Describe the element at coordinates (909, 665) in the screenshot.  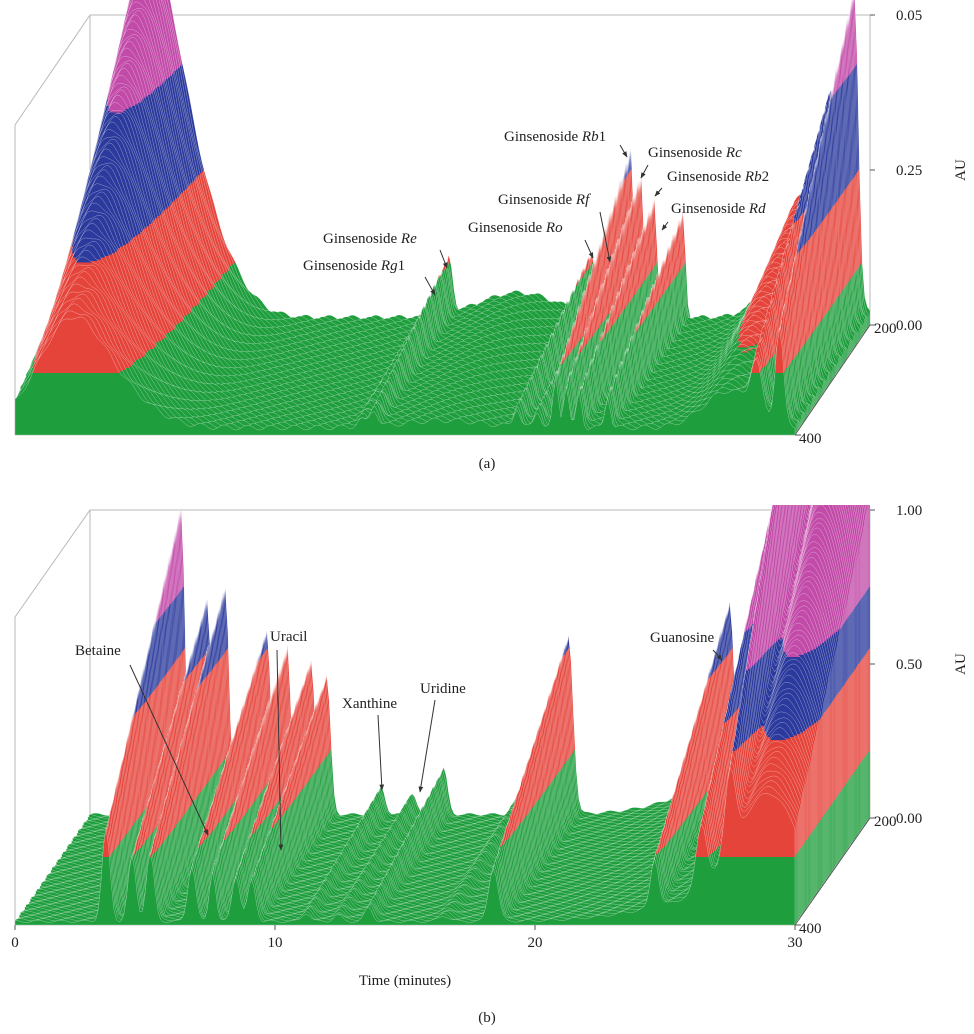
I see `y-tick-label: 0.50` at that location.